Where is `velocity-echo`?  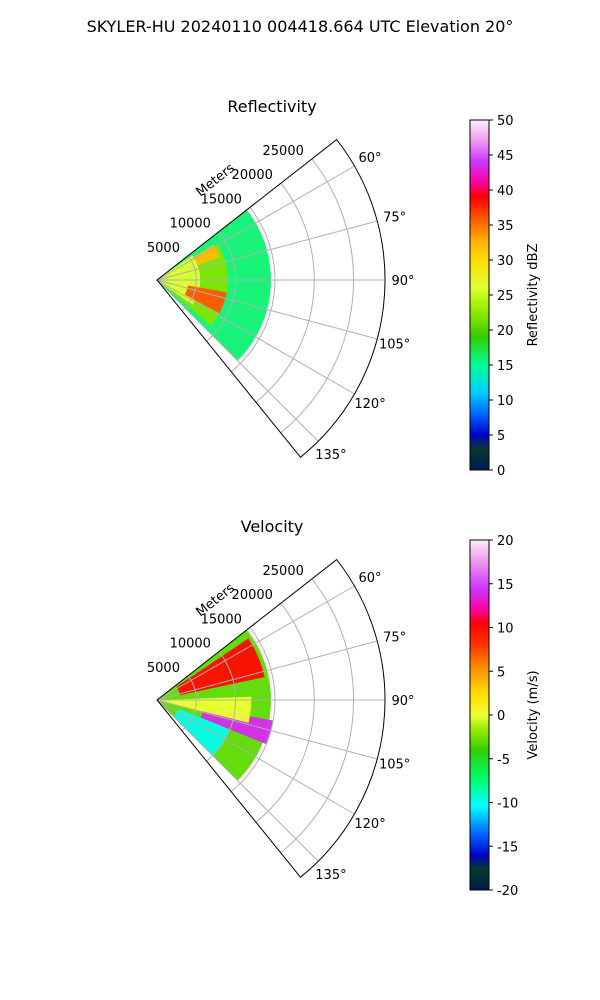 velocity-echo is located at coordinates (215, 705).